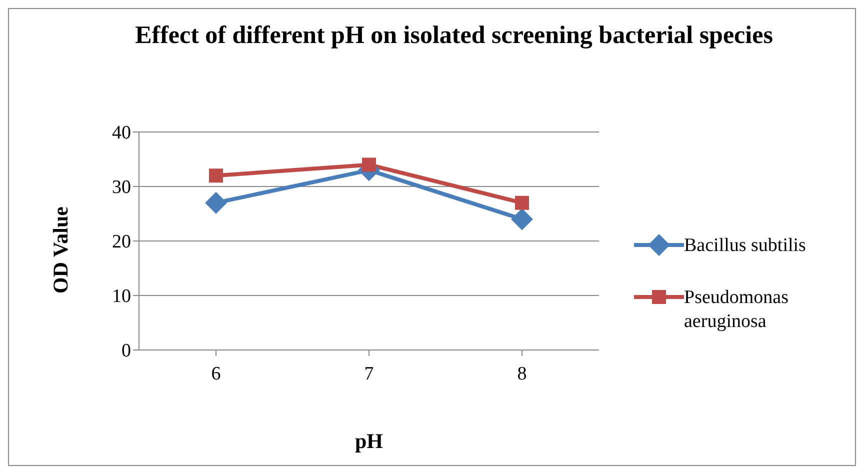 This screenshot has width=864, height=474. What do you see at coordinates (121, 242) in the screenshot?
I see `y-tick-label: 20` at bounding box center [121, 242].